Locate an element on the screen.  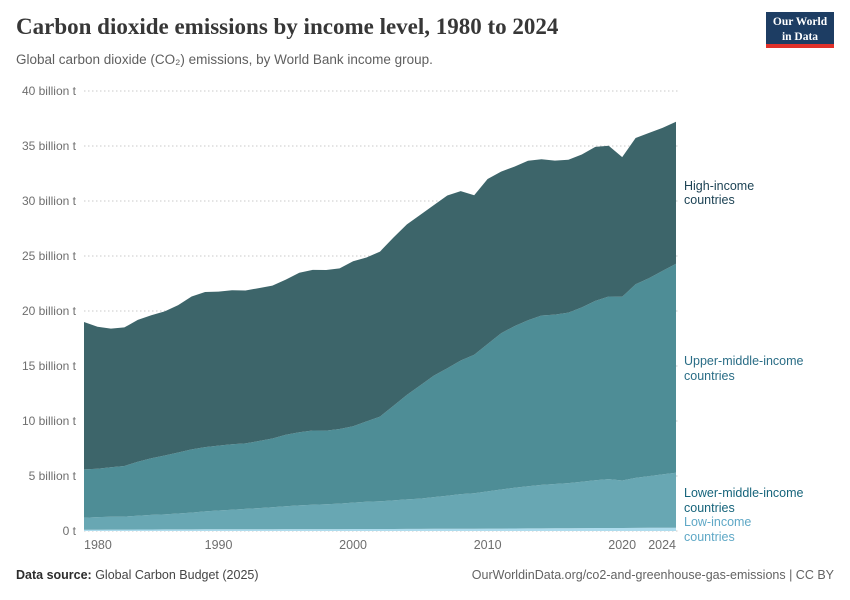
y-tick-label: 15 billion t is located at coordinates (49, 366).